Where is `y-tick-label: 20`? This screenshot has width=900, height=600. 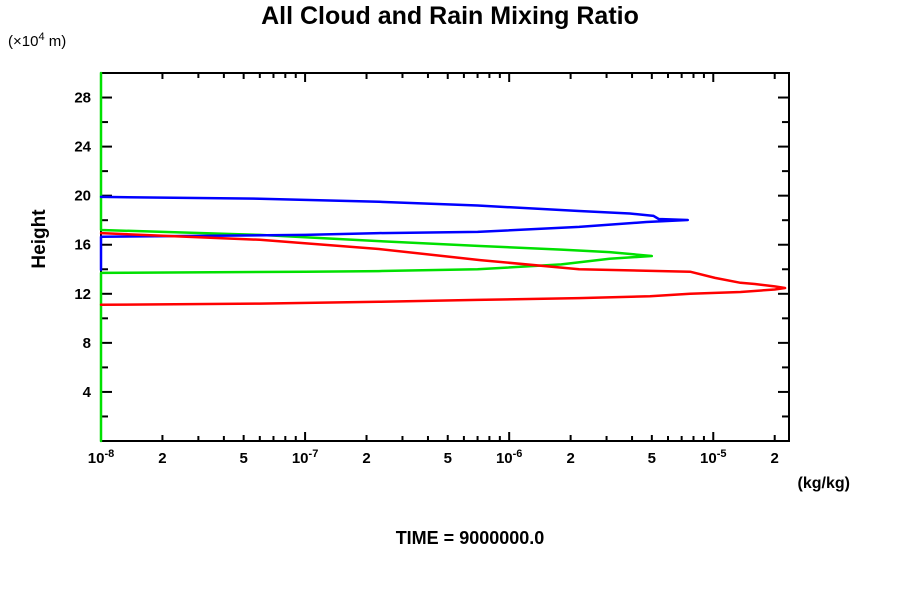 y-tick-label: 20 is located at coordinates (82, 196).